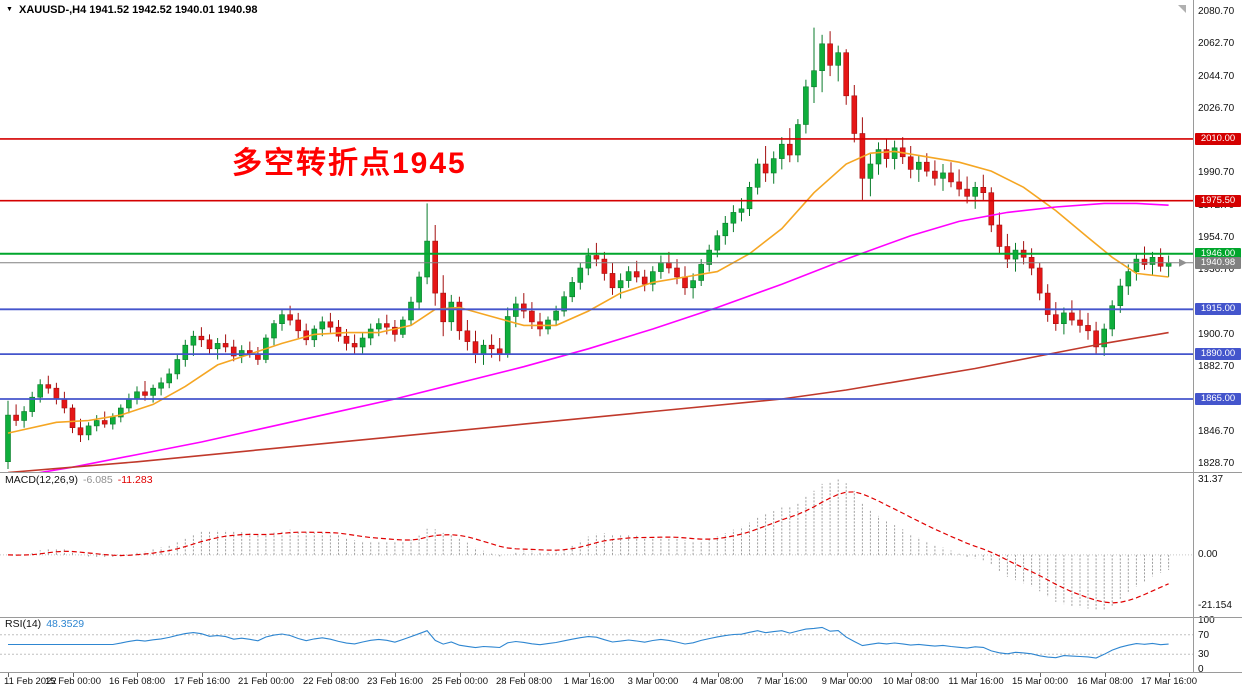  What do you see at coordinates (653, 681) in the screenshot?
I see `time-label: 3 Mar 00:00` at bounding box center [653, 681].